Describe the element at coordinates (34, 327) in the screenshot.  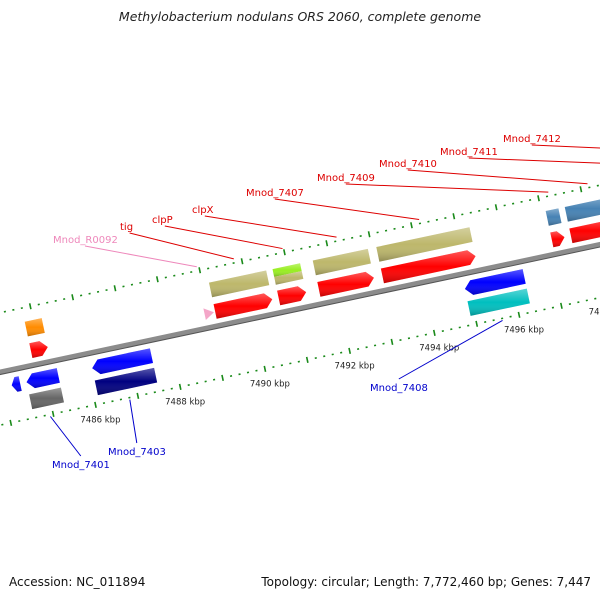
I see `cog-box-fwd_small_left` at that location.